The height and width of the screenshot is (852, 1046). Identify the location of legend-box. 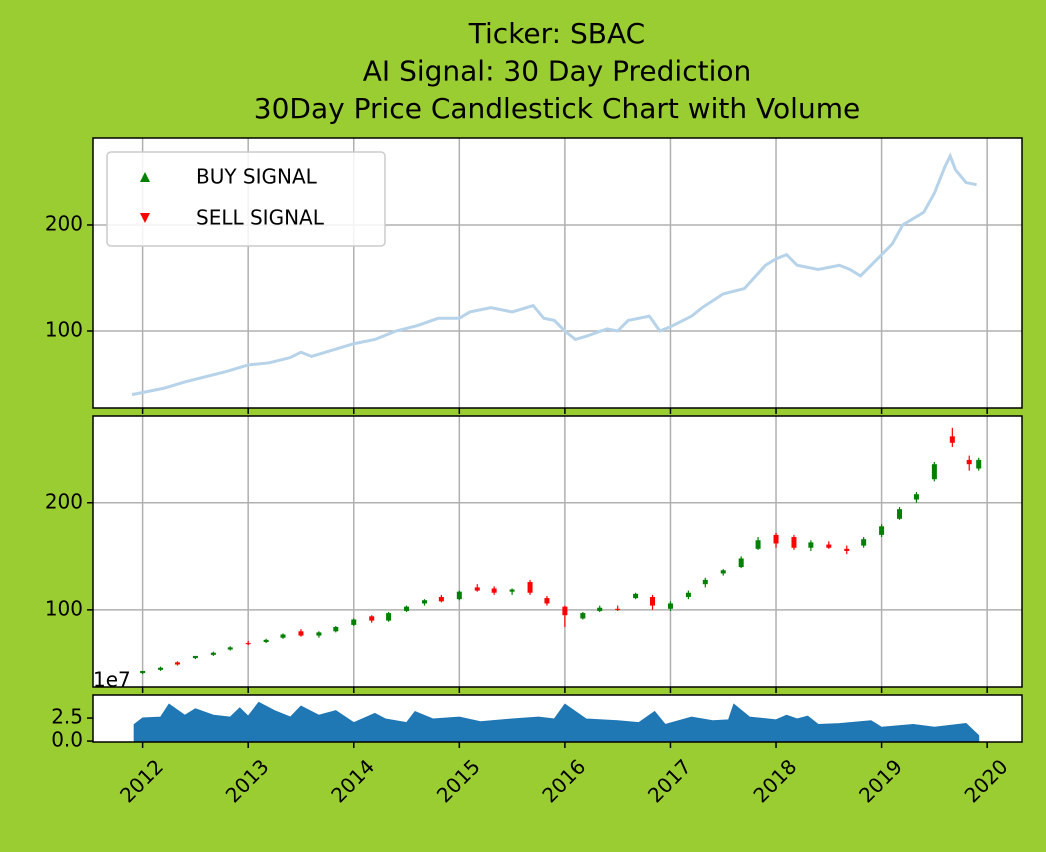
(246, 199).